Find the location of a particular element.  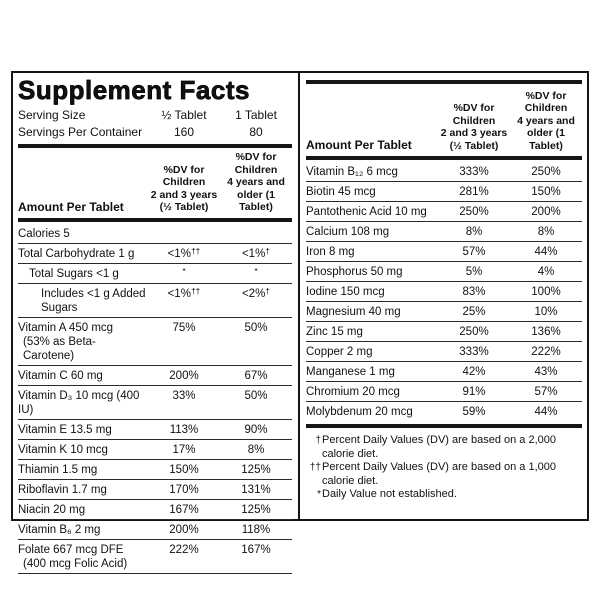

dv-value-children-2-3: 200% is located at coordinates (184, 375).